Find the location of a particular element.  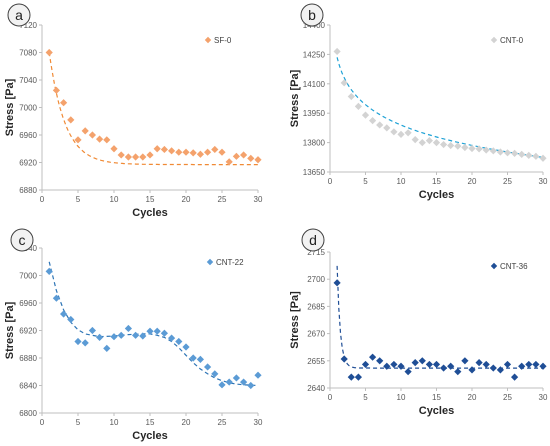

x-tick-label: 30 is located at coordinates (258, 199).